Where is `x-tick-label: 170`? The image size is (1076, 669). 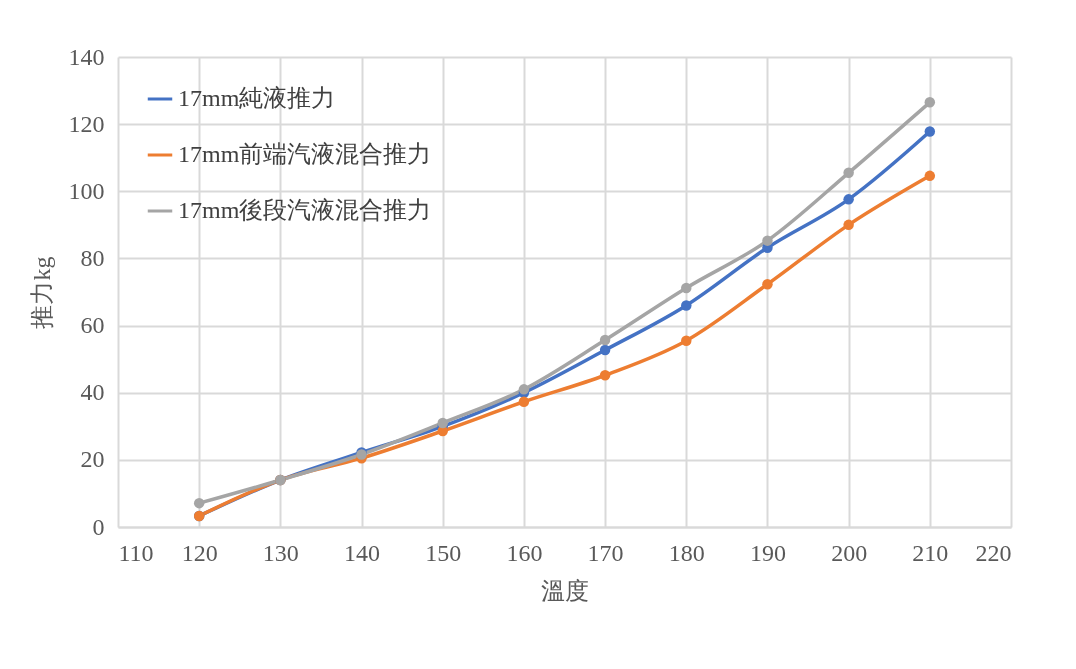
x-tick-label: 170 is located at coordinates (605, 552).